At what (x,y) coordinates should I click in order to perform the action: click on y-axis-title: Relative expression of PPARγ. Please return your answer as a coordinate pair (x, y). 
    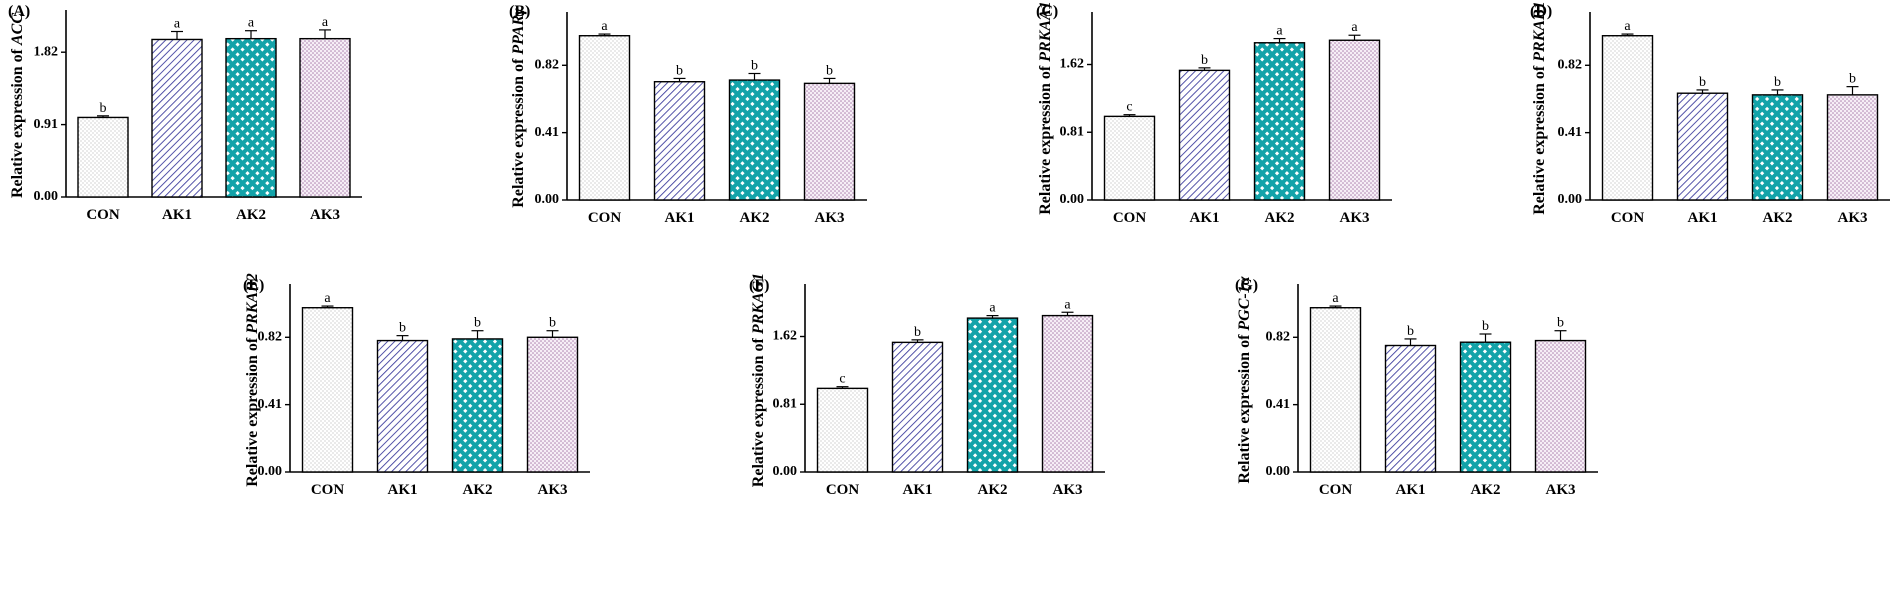
    Looking at the image, I should click on (518, 108).